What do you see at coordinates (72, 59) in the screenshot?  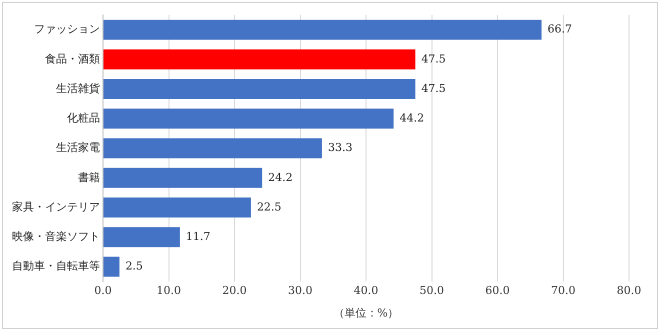 I see `y-tick-label: 食品・酒類` at bounding box center [72, 59].